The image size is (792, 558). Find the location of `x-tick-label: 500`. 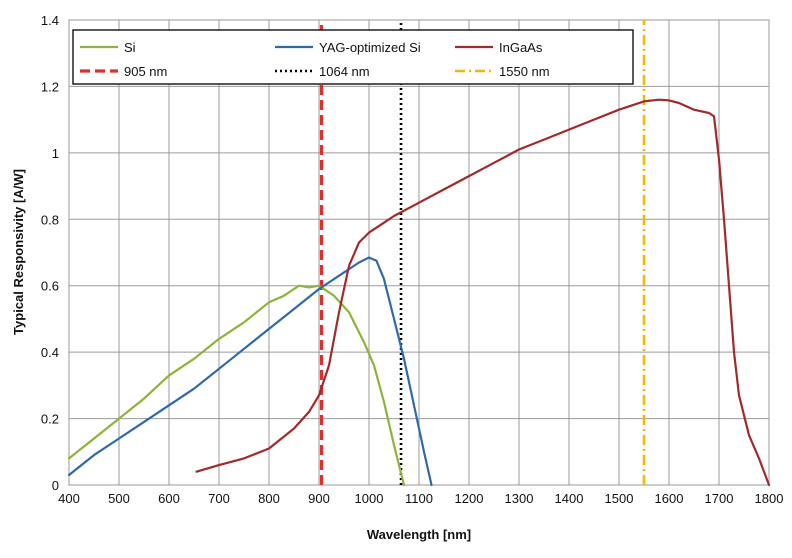

x-tick-label: 500 is located at coordinates (119, 498).